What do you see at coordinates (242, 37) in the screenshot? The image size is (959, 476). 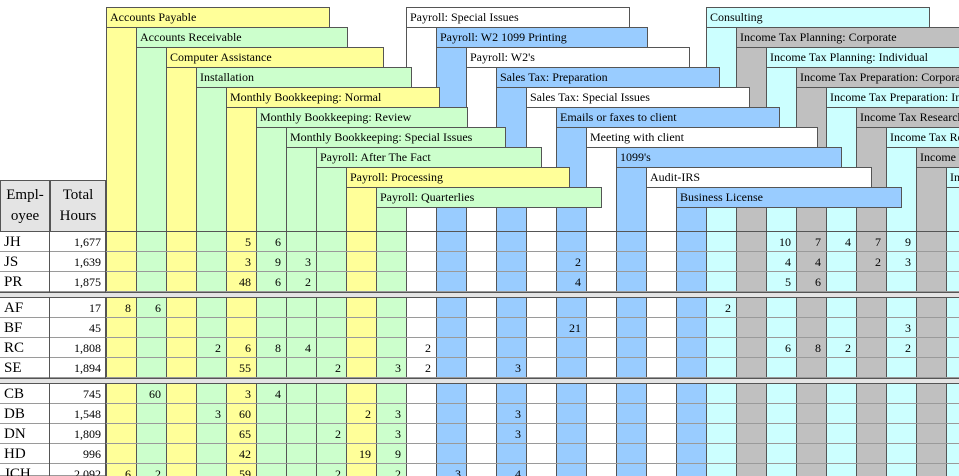 I see `column-header: Accounts Receivable` at bounding box center [242, 37].